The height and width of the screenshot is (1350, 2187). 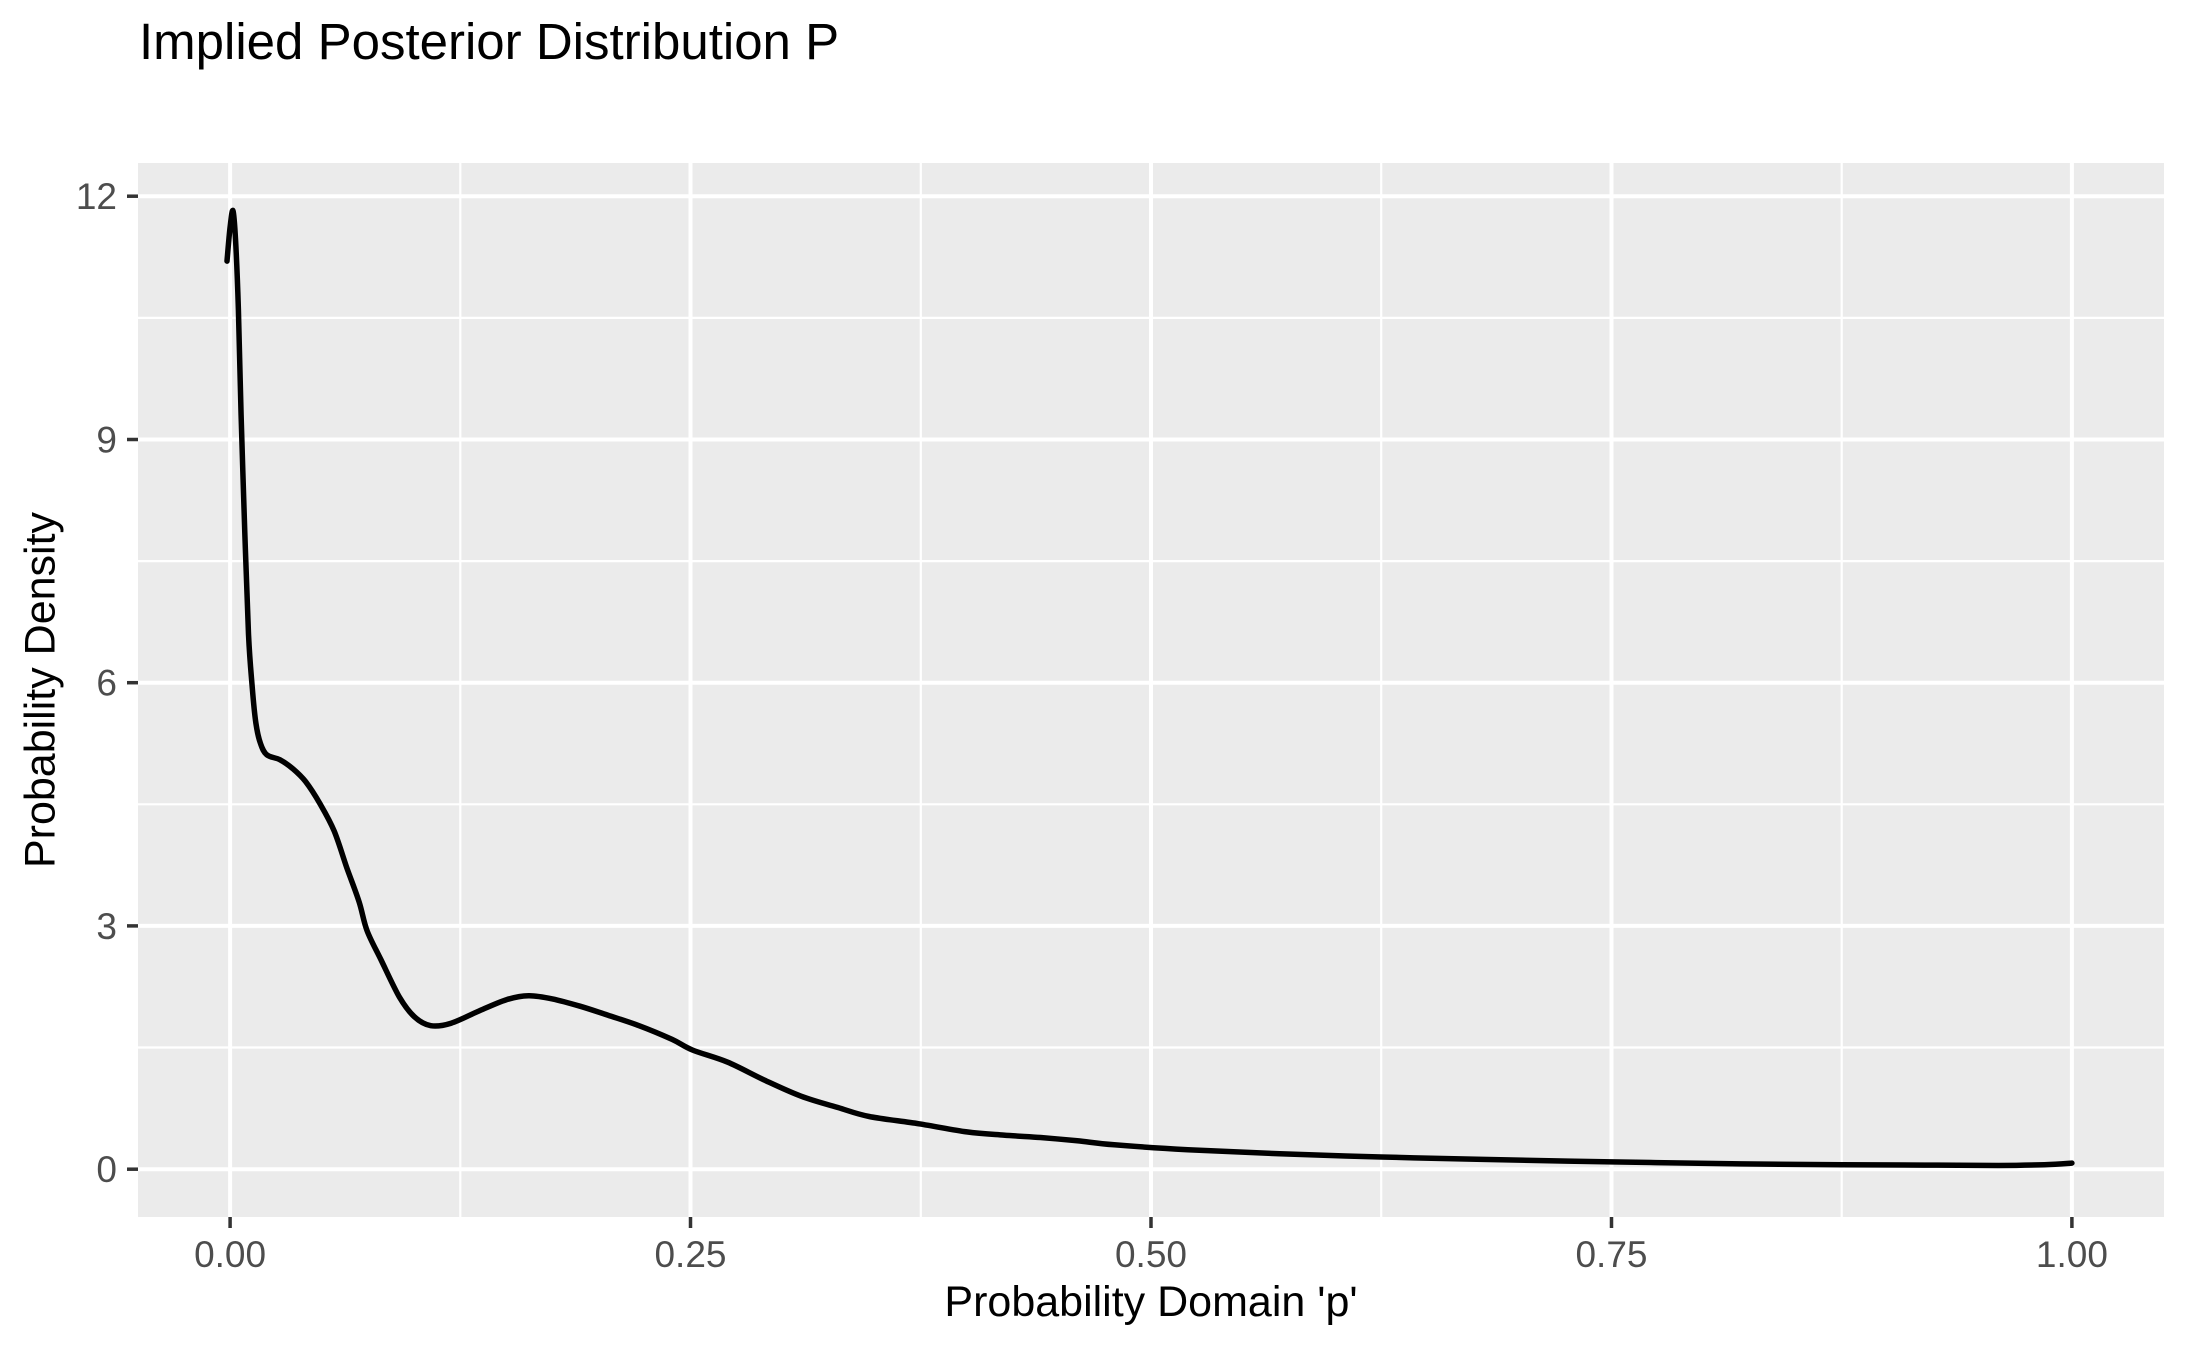 I want to click on y-tick-label: 0, so click(x=106, y=1169).